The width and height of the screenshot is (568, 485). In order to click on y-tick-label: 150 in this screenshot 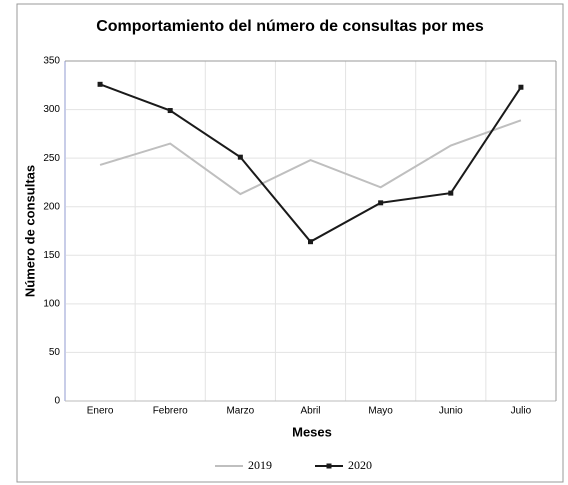, I will do `click(51, 255)`.